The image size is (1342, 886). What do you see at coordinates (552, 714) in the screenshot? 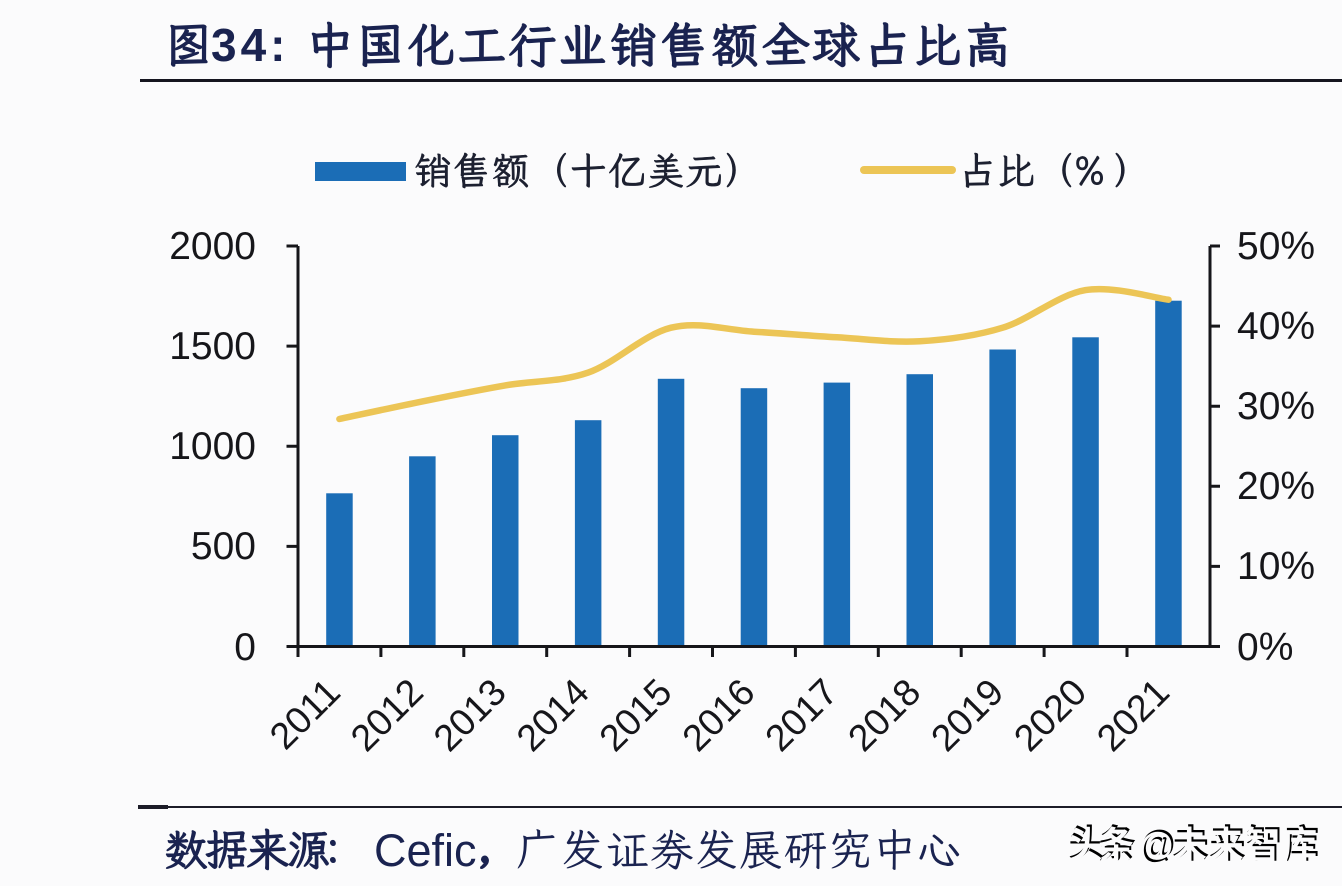
I see `svg-text: 2014` at bounding box center [552, 714].